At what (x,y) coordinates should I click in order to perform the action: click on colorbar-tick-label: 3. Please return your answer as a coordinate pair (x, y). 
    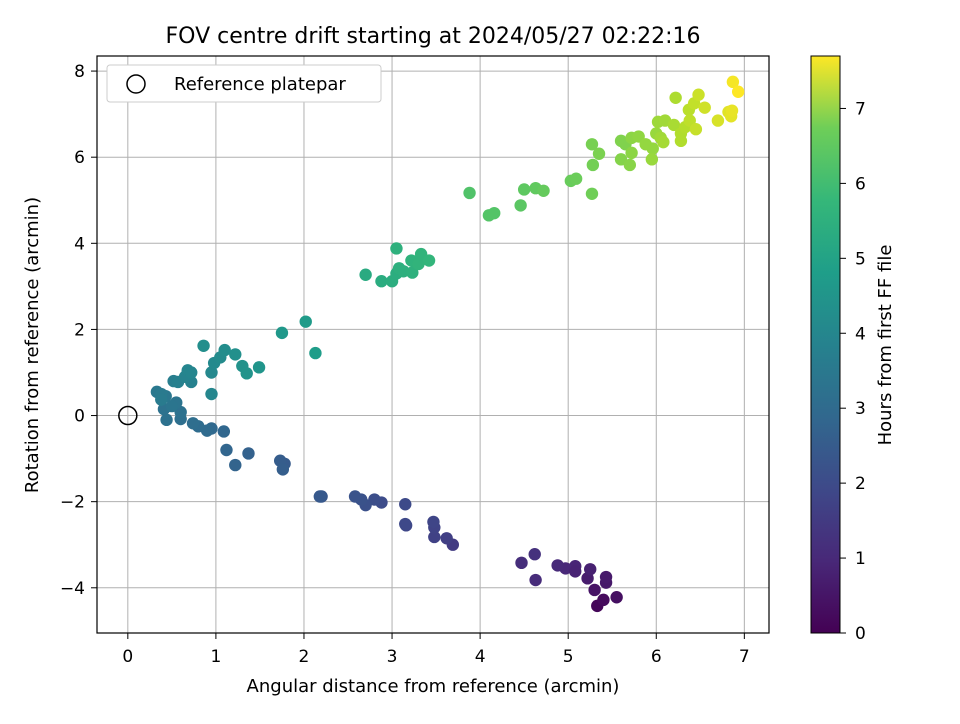
    Looking at the image, I should click on (860, 409).